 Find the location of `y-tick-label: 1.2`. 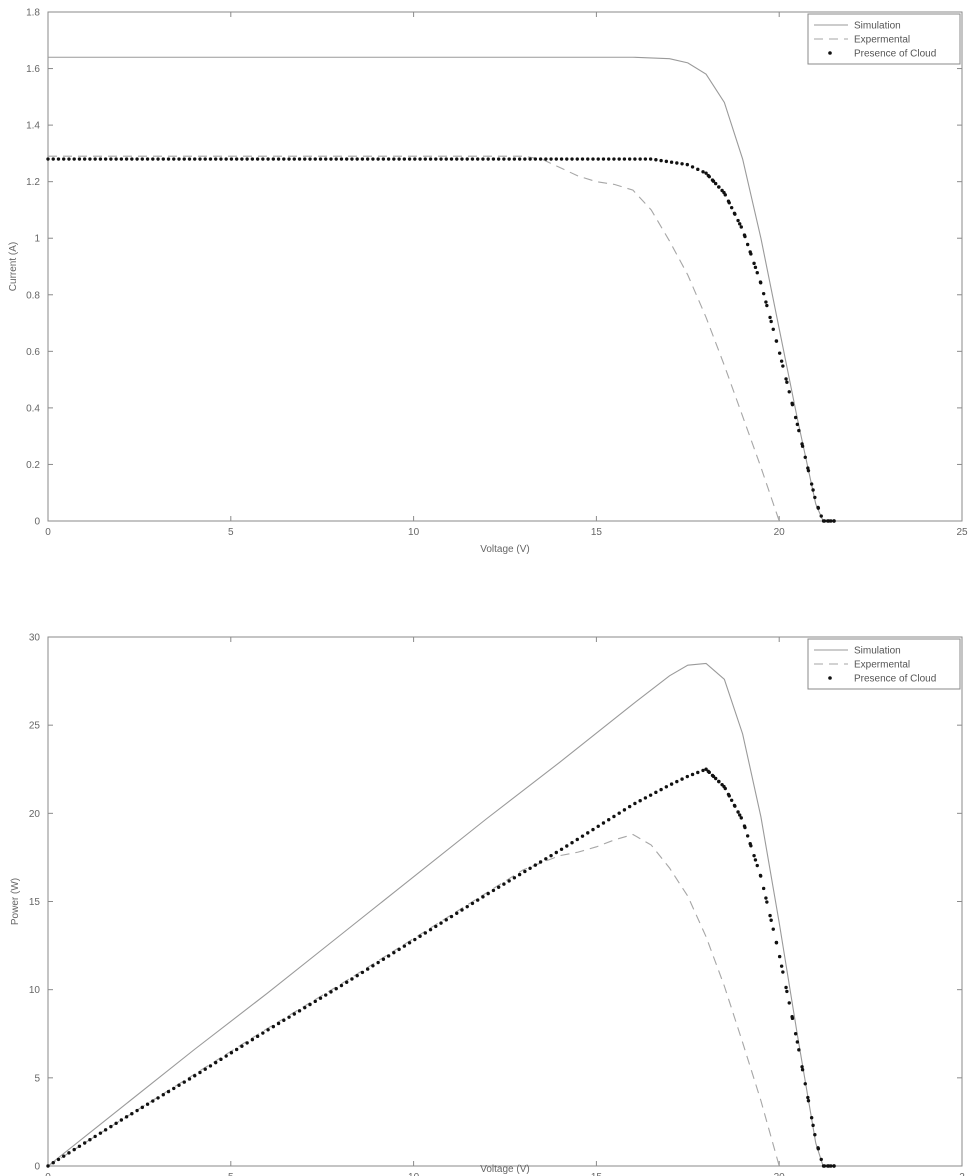

y-tick-label: 1.2 is located at coordinates (33, 182).